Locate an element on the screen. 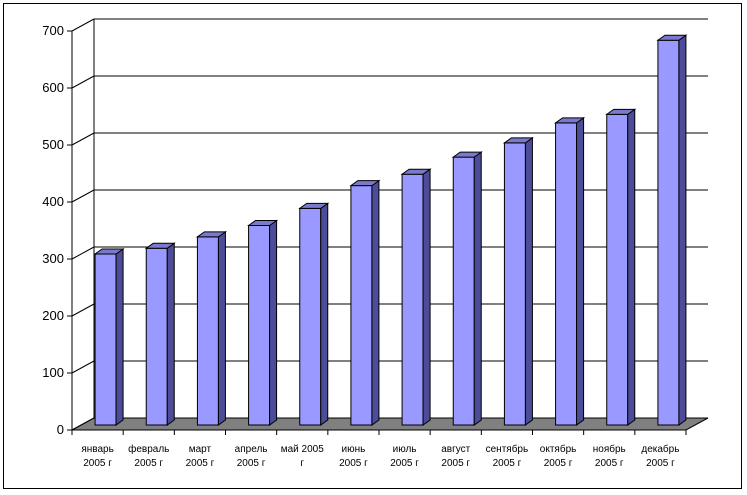 The height and width of the screenshot is (495, 747). x-category-label: ноябрь is located at coordinates (609, 449).